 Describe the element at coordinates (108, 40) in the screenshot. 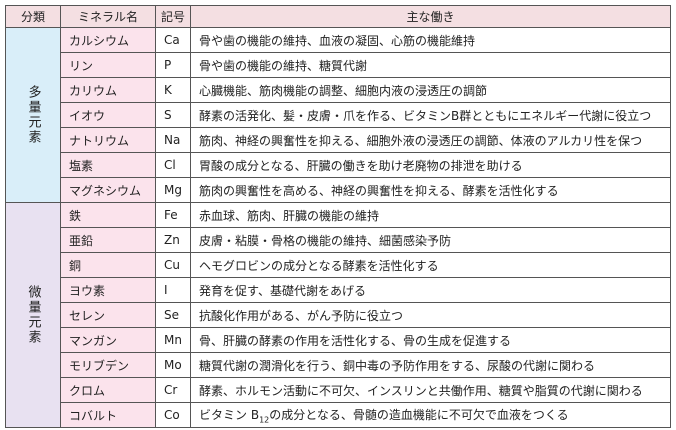

I see `mineral-name: カルシウム` at that location.